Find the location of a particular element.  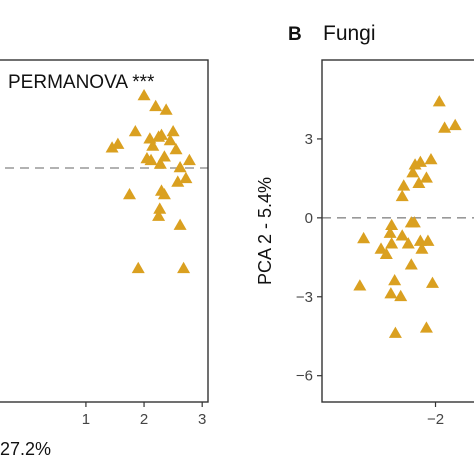

panel-b-points is located at coordinates (407, 216).